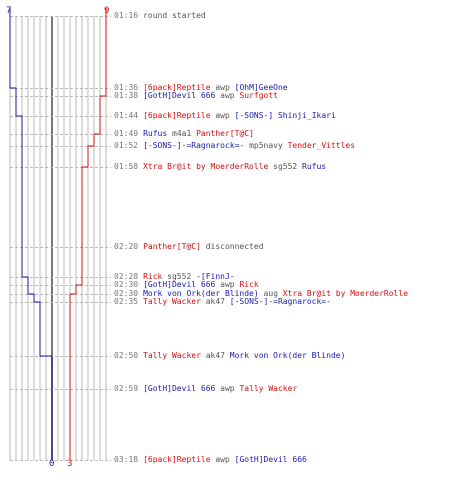 This screenshot has width=450, height=500. What do you see at coordinates (258, 95) in the screenshot?
I see `red-player-name: Surfgott` at bounding box center [258, 95].